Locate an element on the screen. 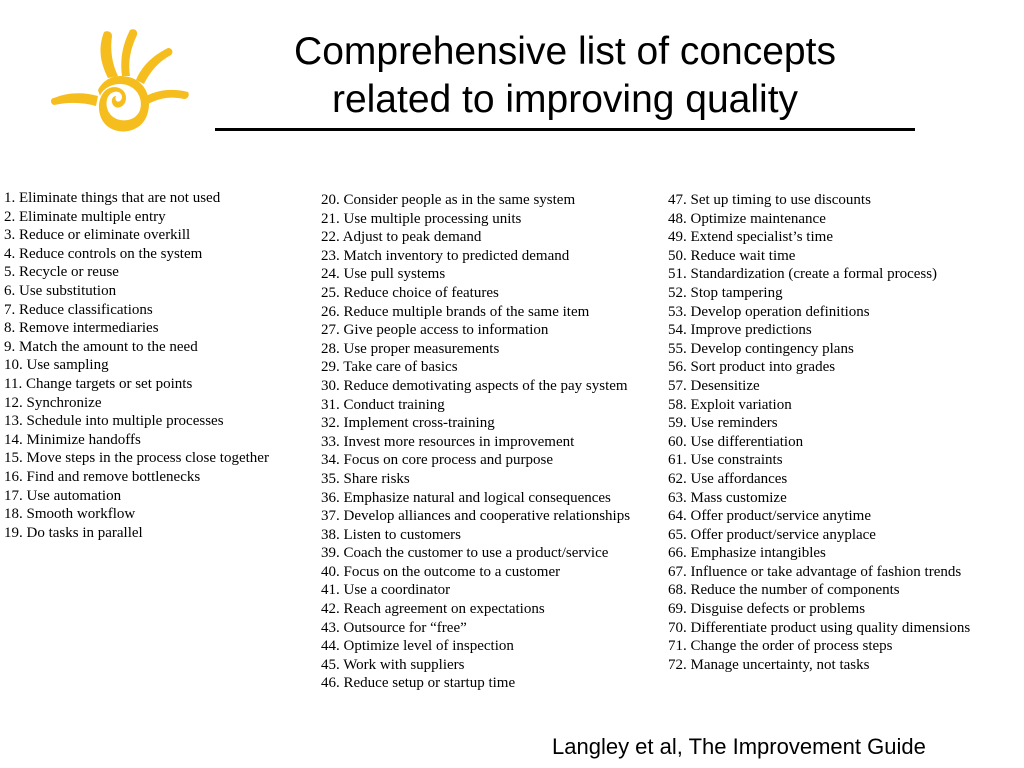 The height and width of the screenshot is (768, 1024). concept-item: 13. Schedule into multiple processes is located at coordinates (114, 421).